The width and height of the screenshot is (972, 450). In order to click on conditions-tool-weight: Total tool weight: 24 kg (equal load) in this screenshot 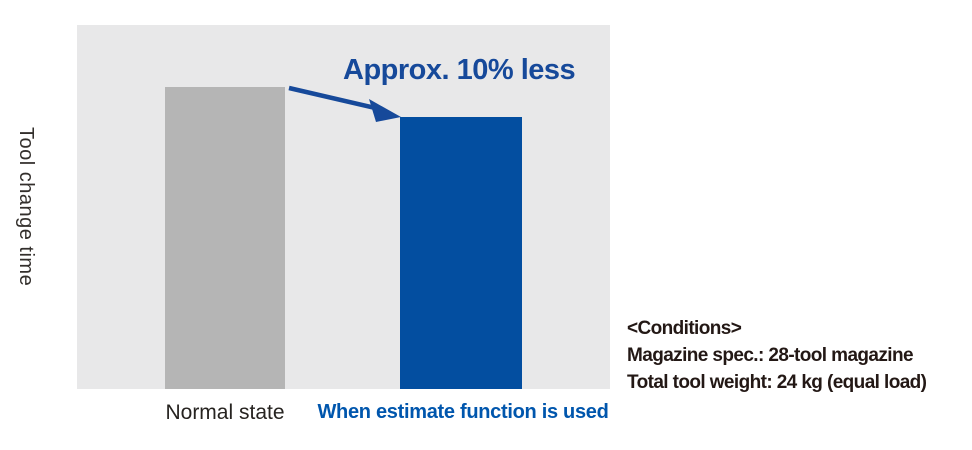, I will do `click(777, 382)`.